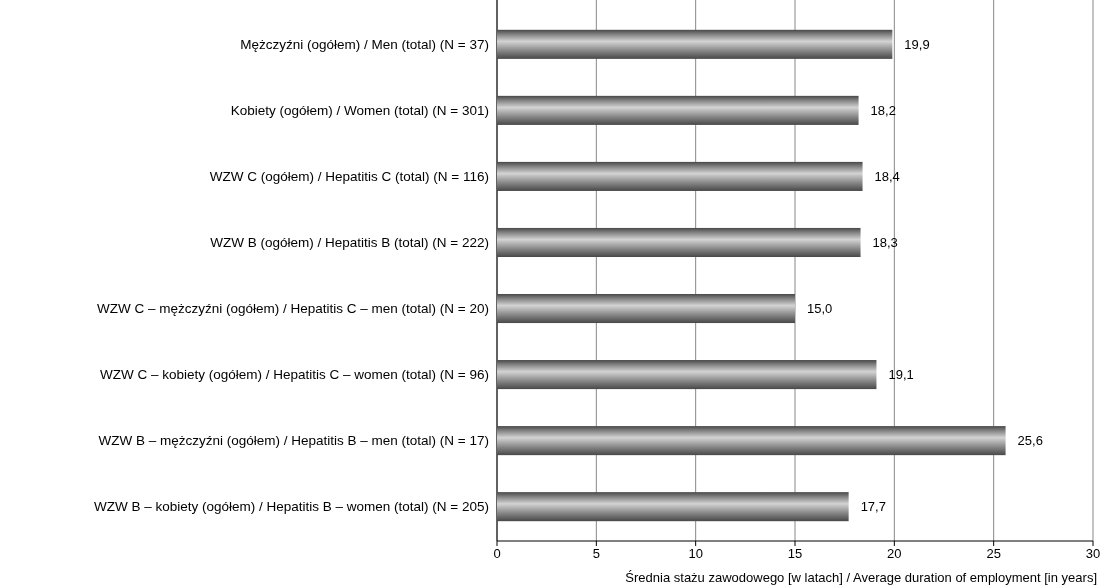  What do you see at coordinates (1030, 441) in the screenshot?
I see `data-label: 25,6` at bounding box center [1030, 441].